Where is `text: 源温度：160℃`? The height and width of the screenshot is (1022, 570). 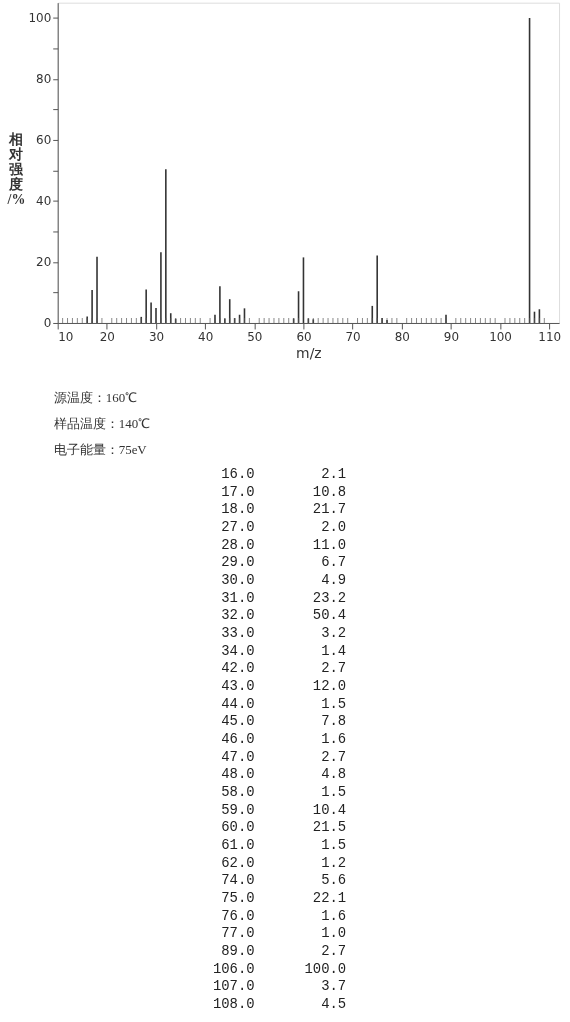
text: 源温度：160℃ is located at coordinates (95, 397).